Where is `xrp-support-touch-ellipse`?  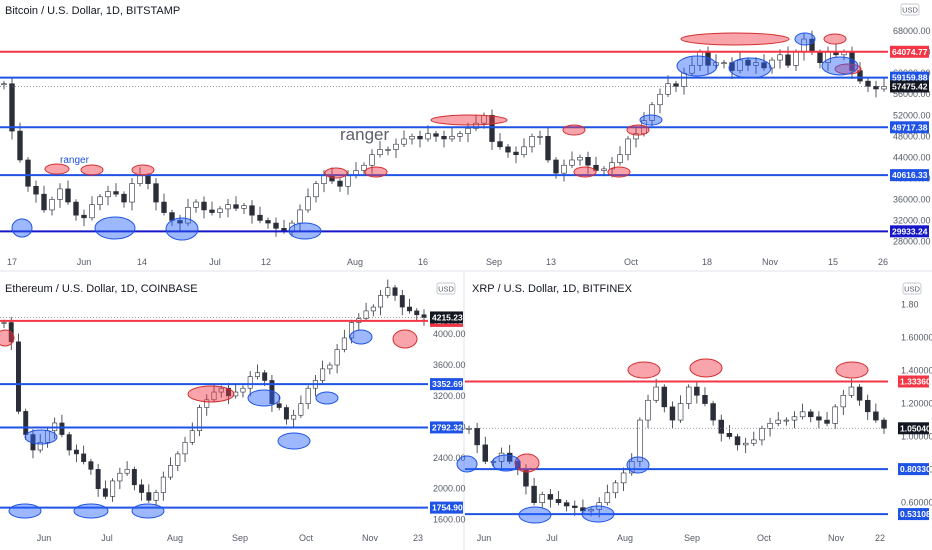 xrp-support-touch-ellipse is located at coordinates (467, 464).